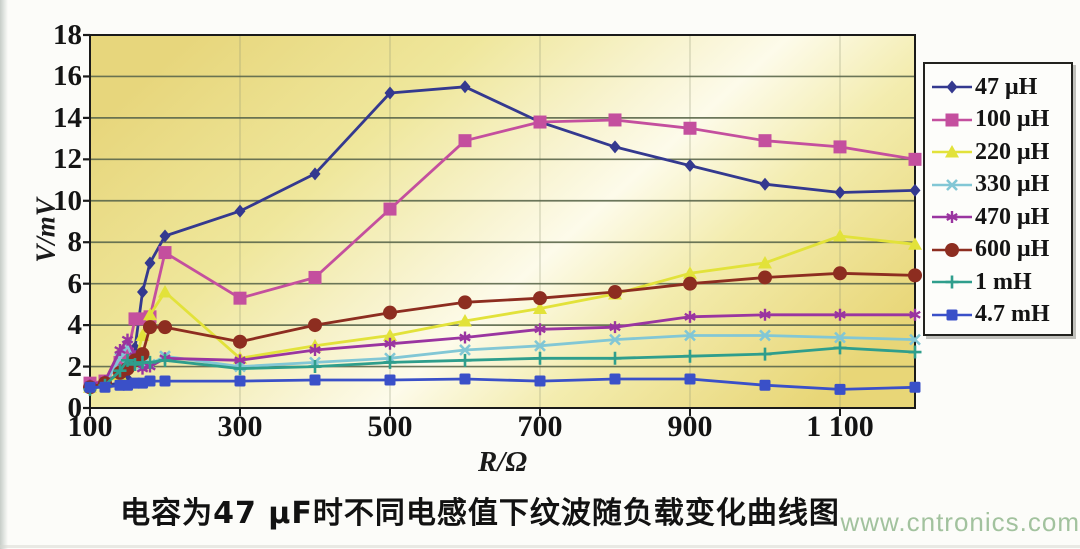 This screenshot has width=1080, height=549. I want to click on legend-label: 100 μH, so click(1012, 119).